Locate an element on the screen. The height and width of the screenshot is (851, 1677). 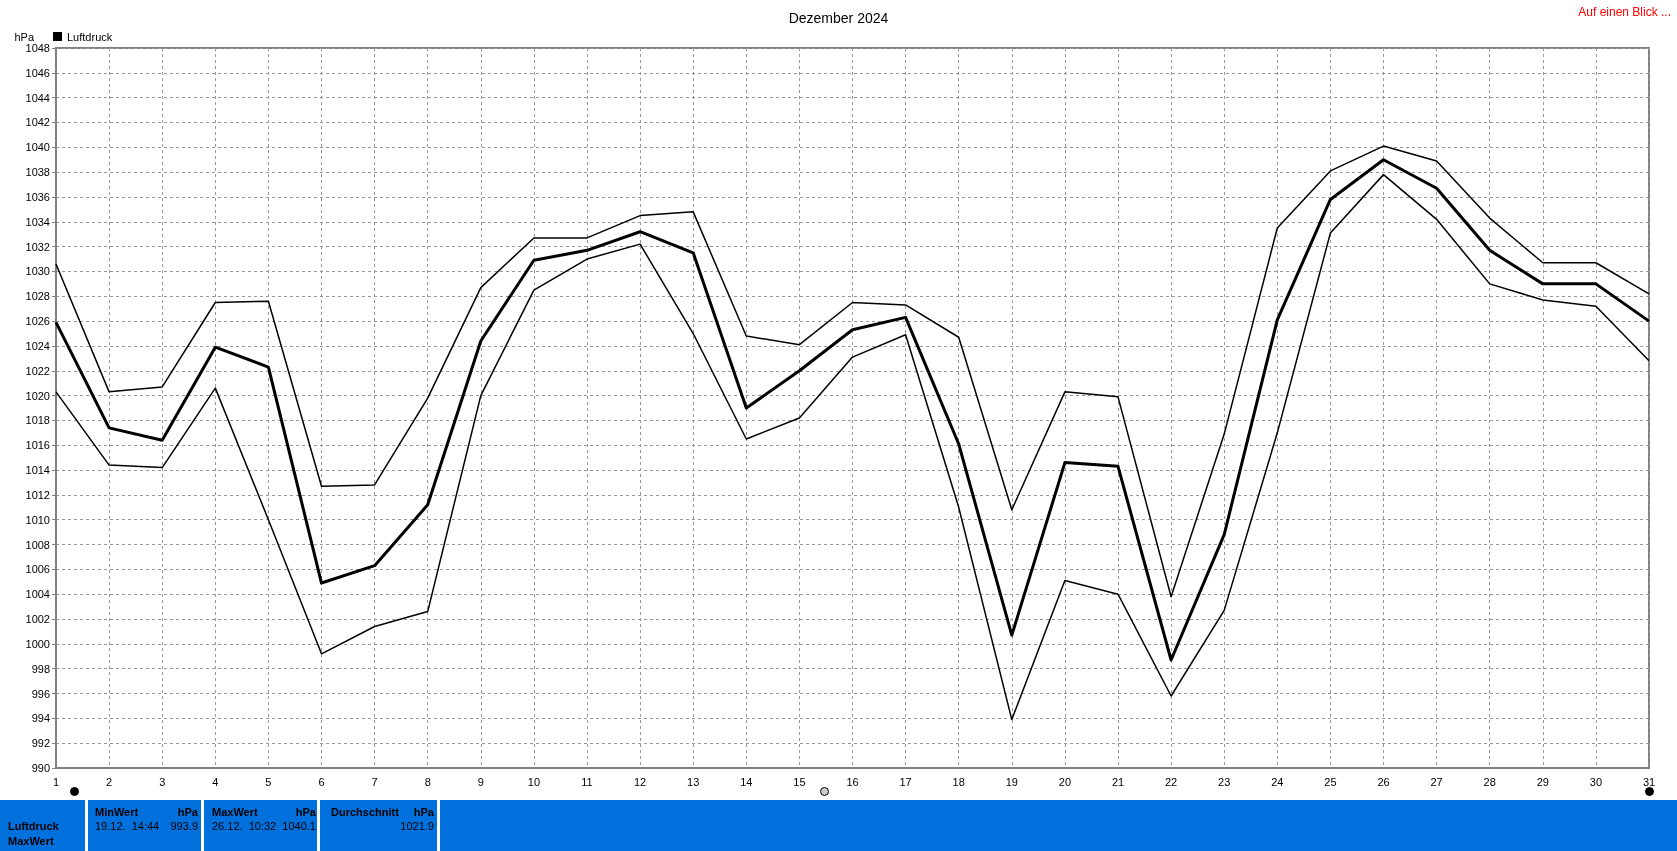
y-tick-label: 1032 is located at coordinates (37, 246).